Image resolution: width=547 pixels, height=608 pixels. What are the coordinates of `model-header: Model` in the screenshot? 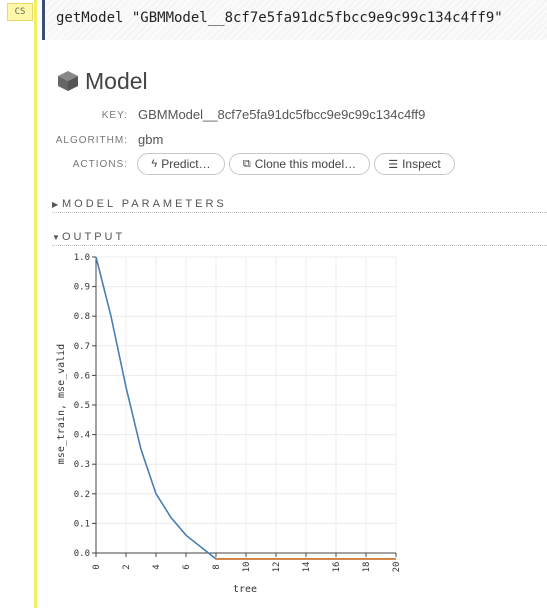 It's located at (102, 81).